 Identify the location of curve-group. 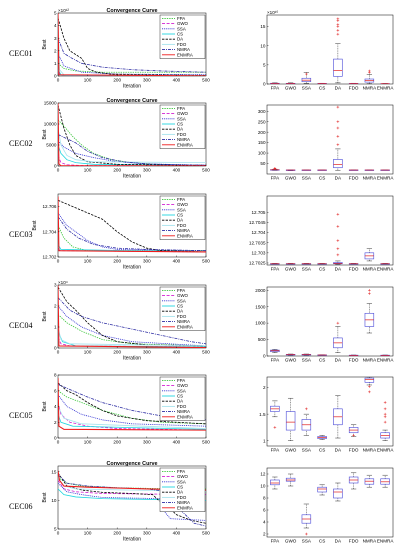
(132, 44).